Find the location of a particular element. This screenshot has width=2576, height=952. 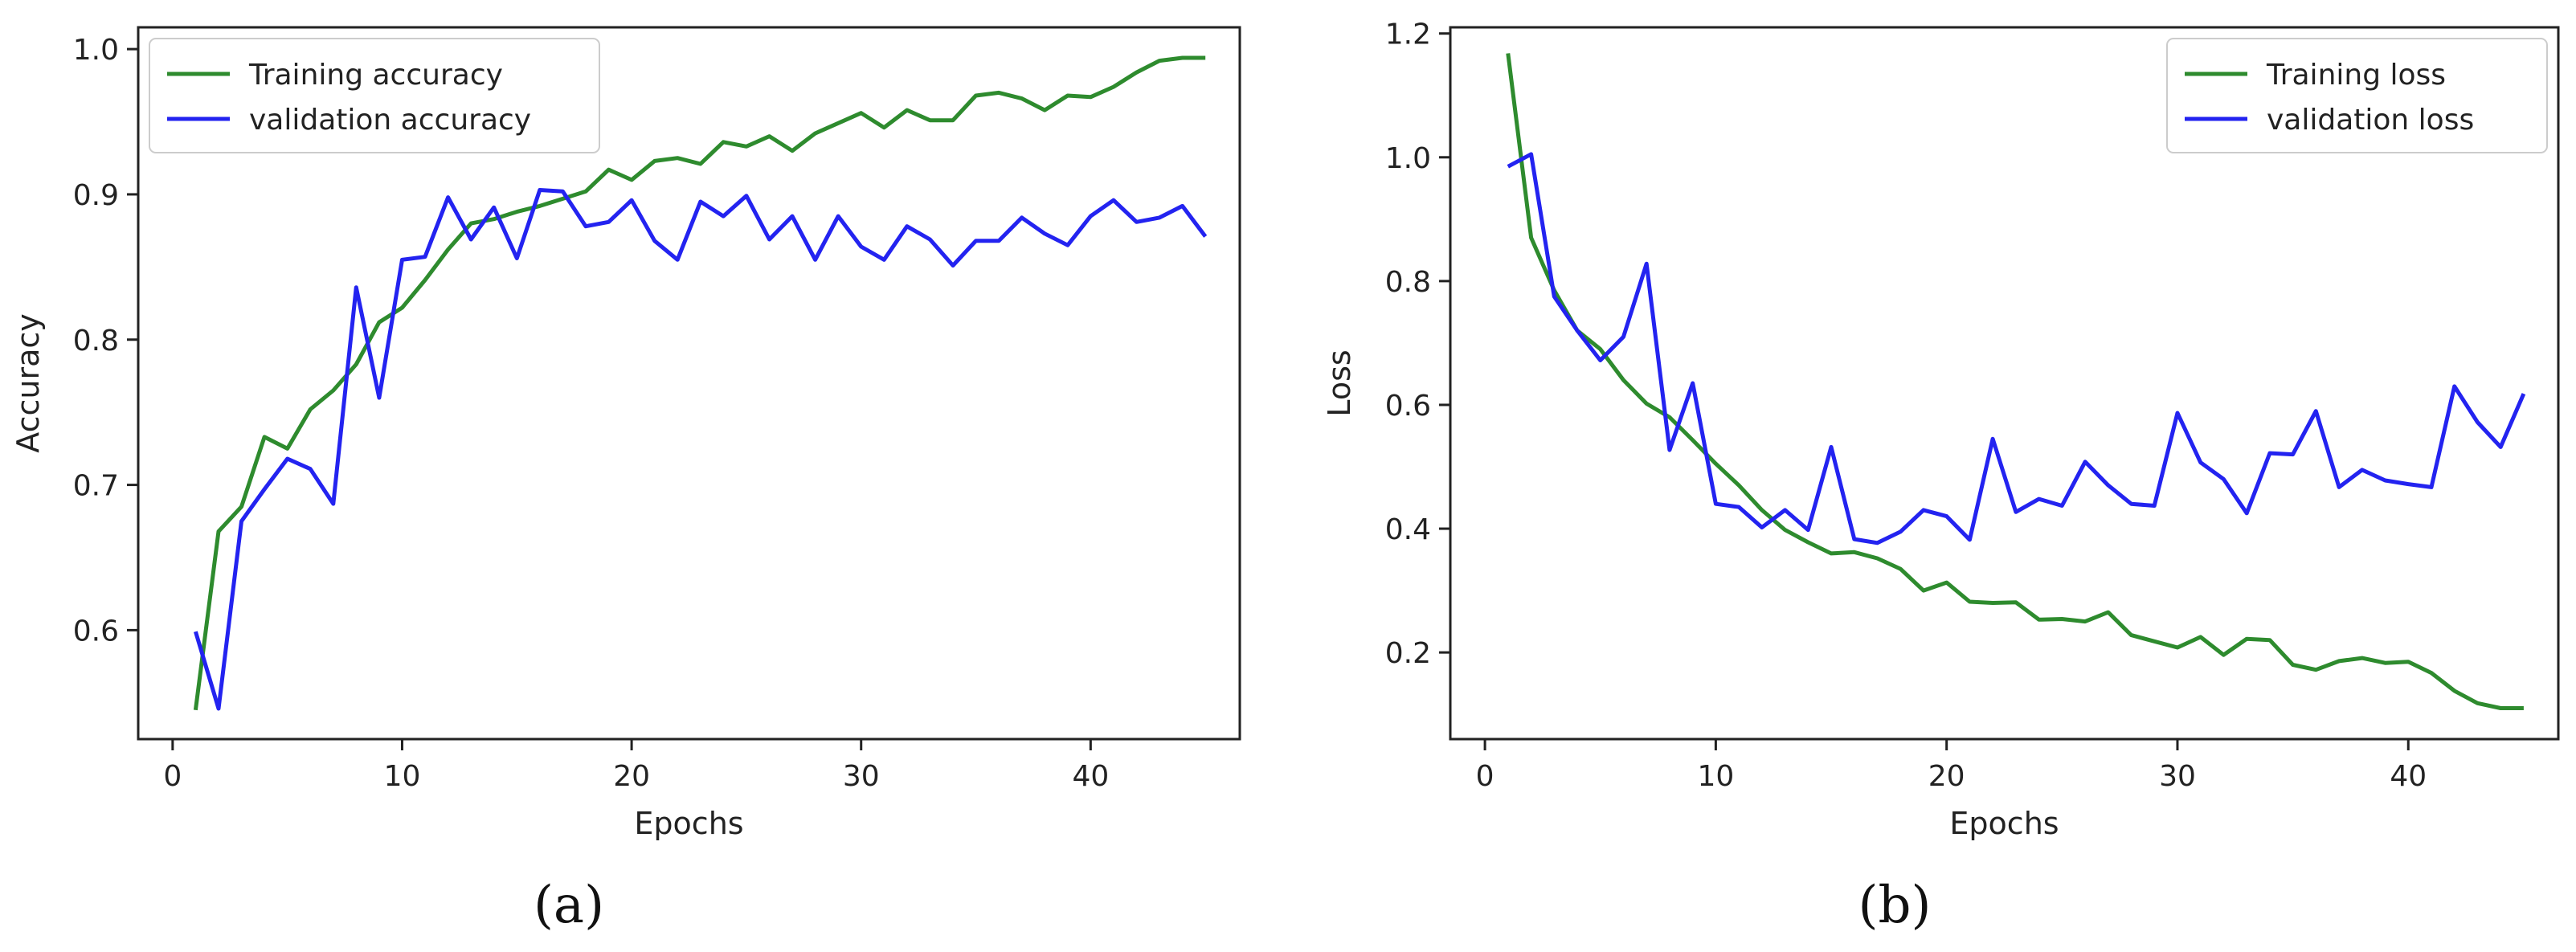

accuracy-x-tick-label: 0 is located at coordinates (173, 776).